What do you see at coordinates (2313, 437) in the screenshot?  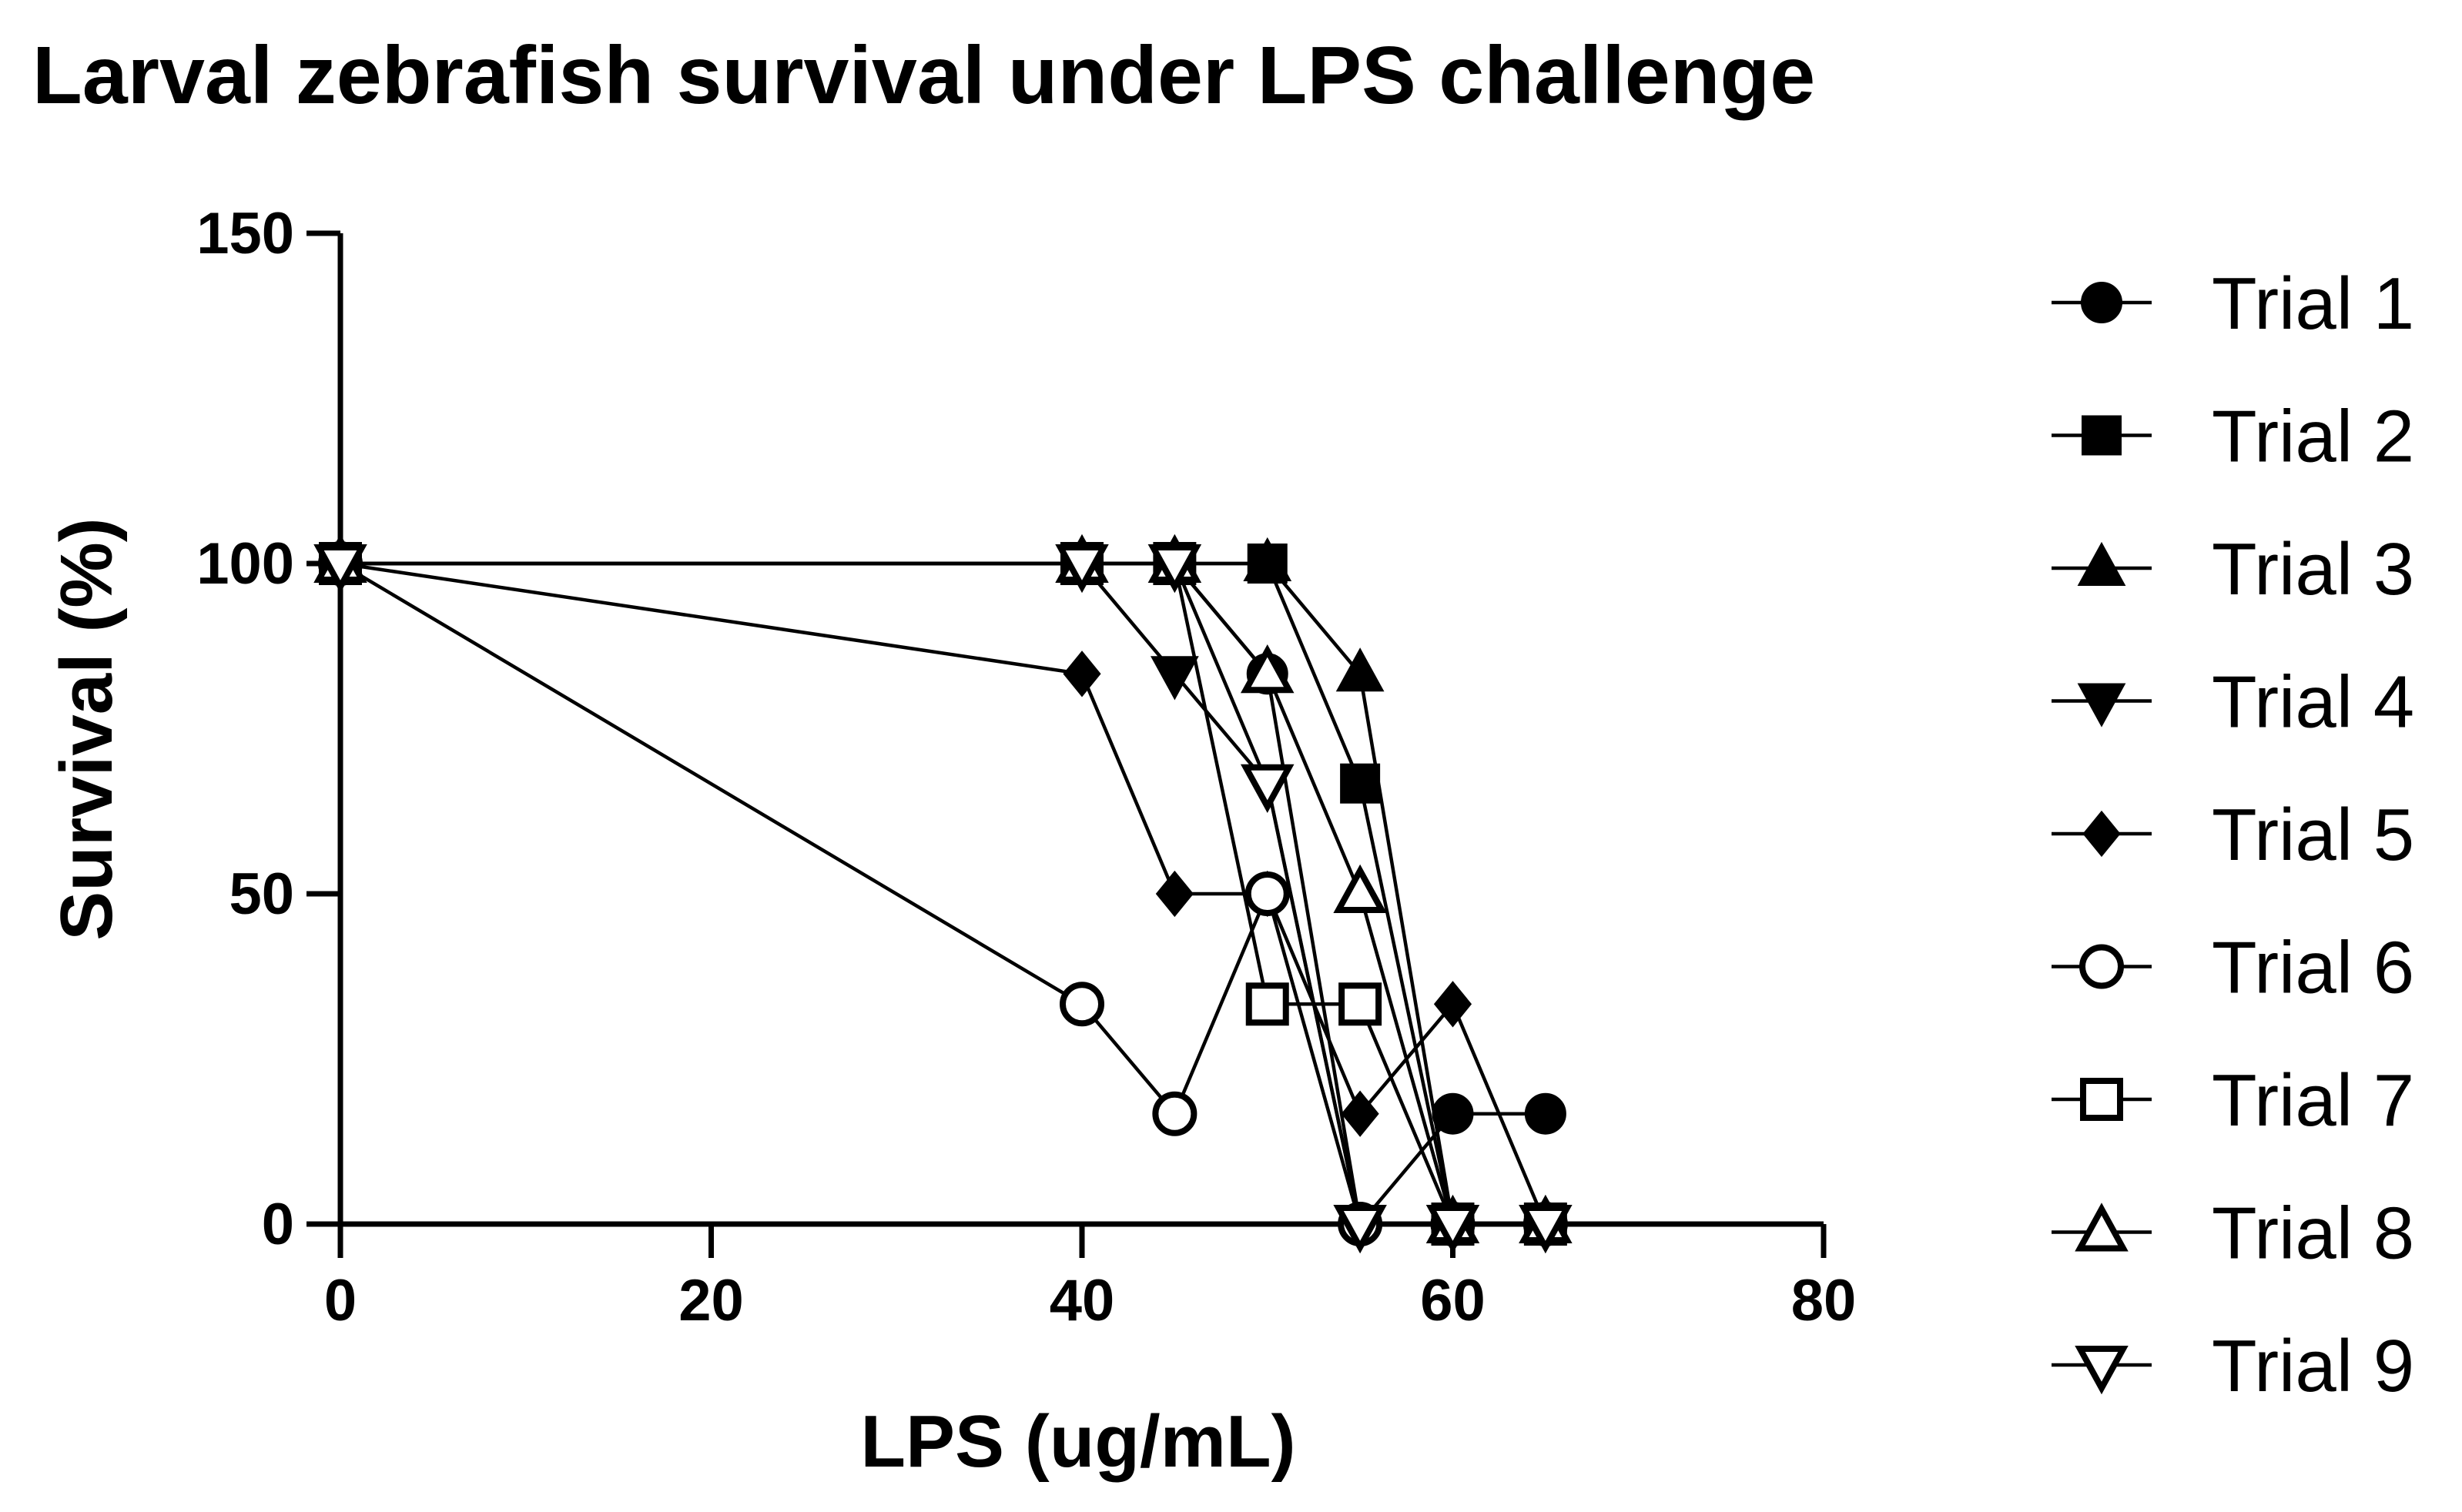 I see `legend-label: Trial 2` at bounding box center [2313, 437].